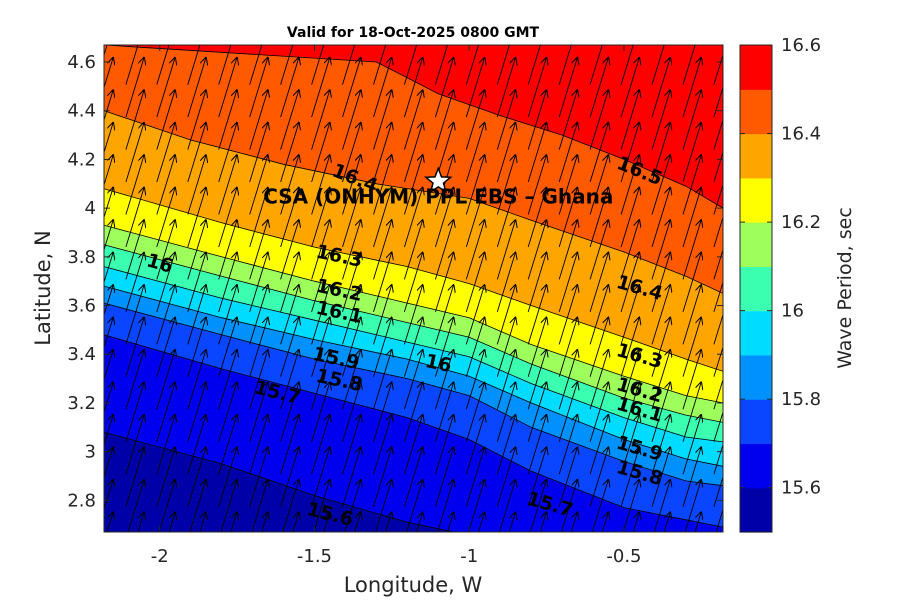 The image size is (900, 600). Describe the element at coordinates (623, 556) in the screenshot. I see `x-tick-label: -0.5` at that location.